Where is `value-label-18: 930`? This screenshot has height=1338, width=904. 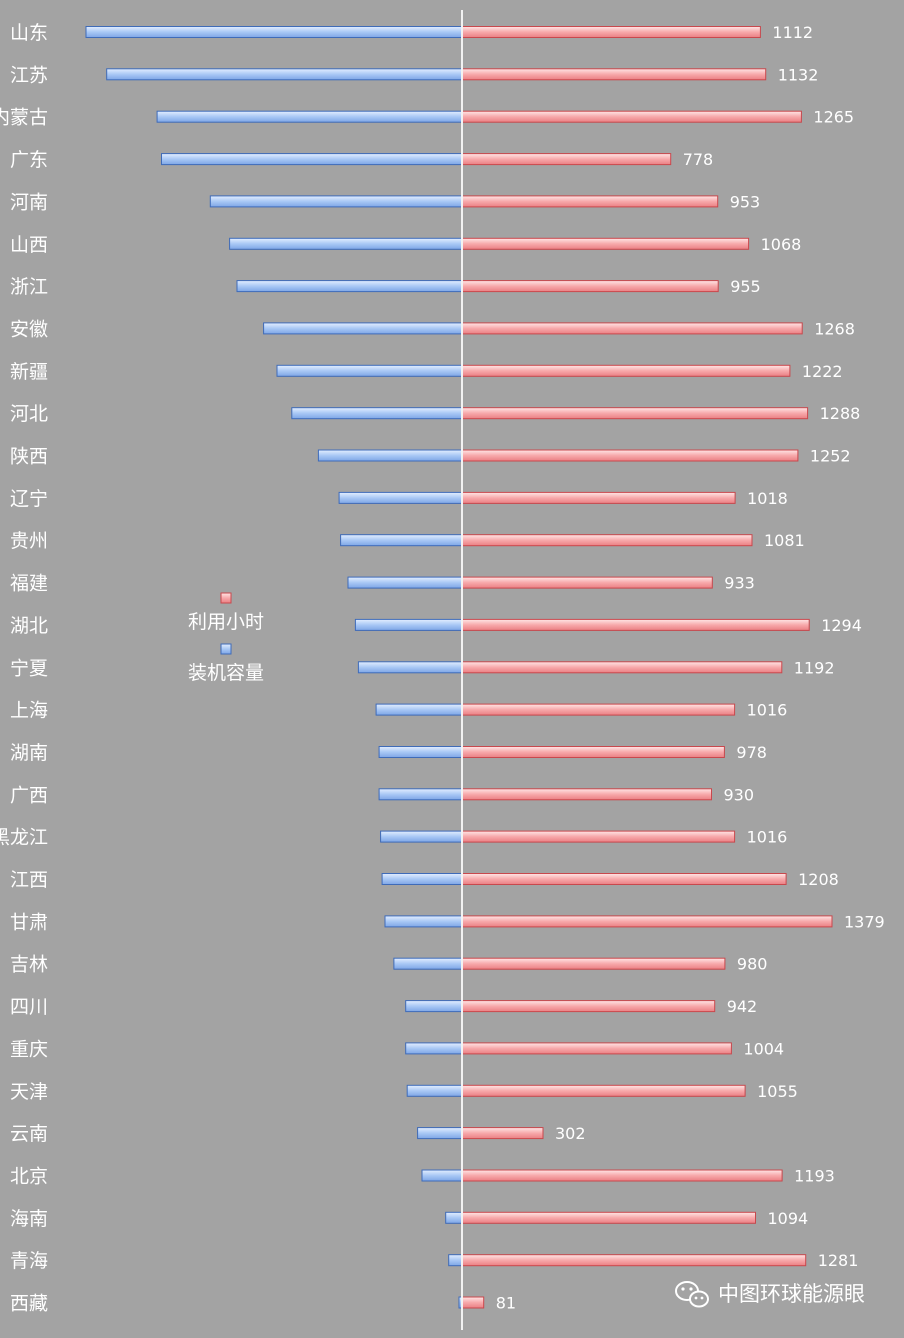 value-label-18: 930 is located at coordinates (739, 794).